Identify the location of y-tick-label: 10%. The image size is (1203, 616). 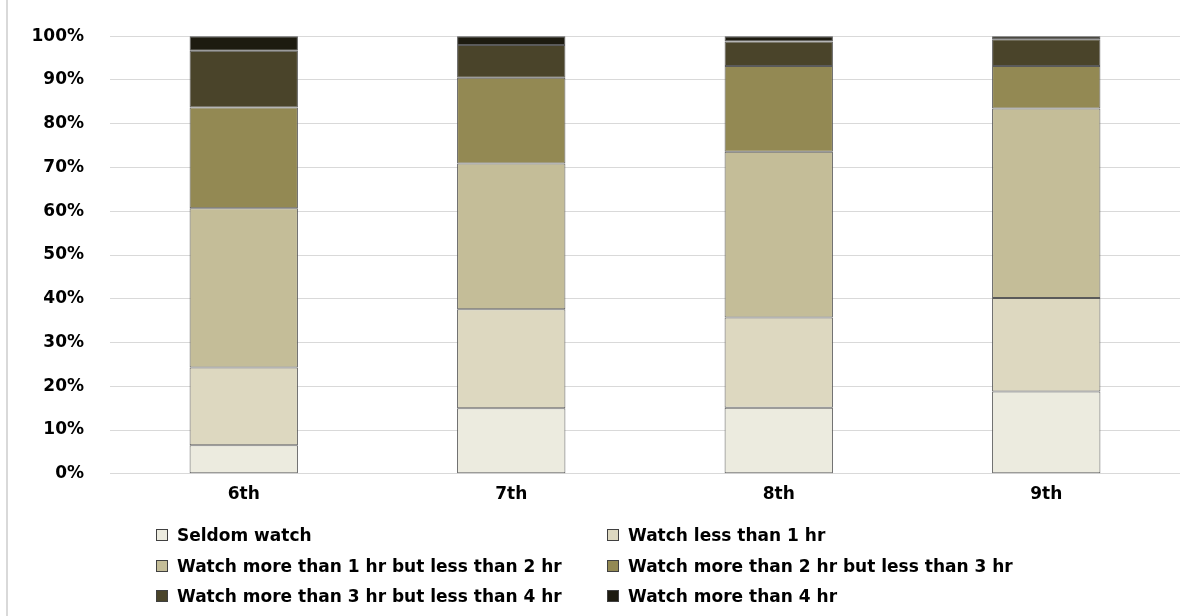
(63, 428).